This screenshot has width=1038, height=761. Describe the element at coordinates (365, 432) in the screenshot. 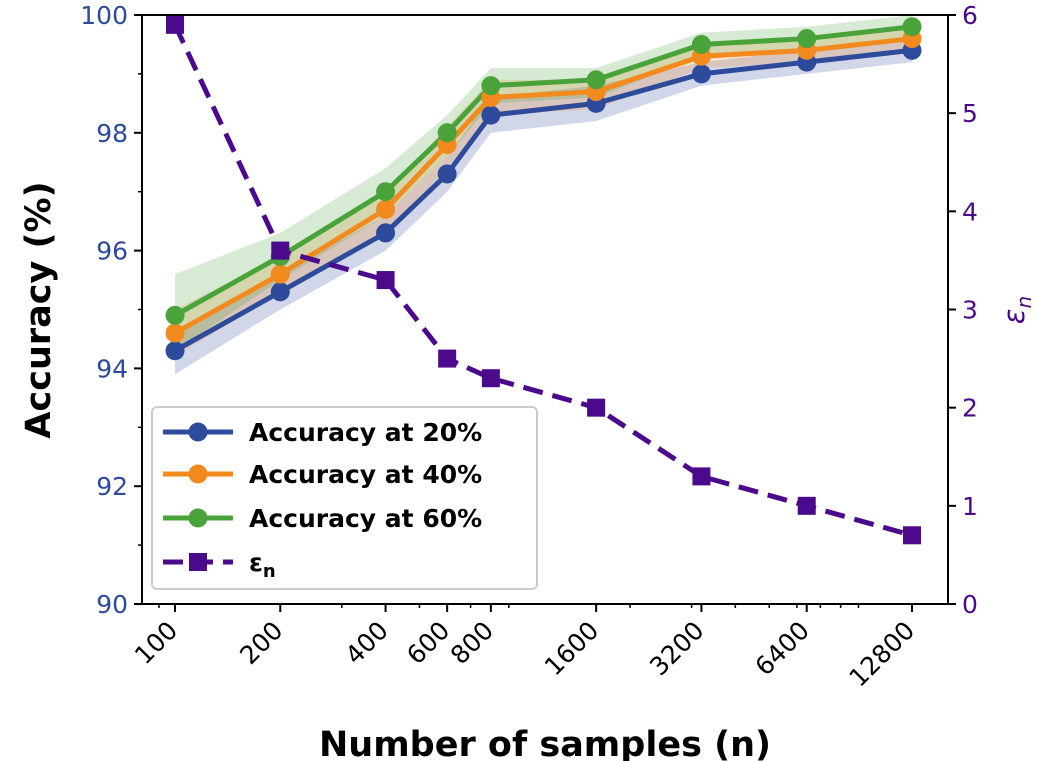

I see `legend-label-1: Accuracy at 20%` at that location.